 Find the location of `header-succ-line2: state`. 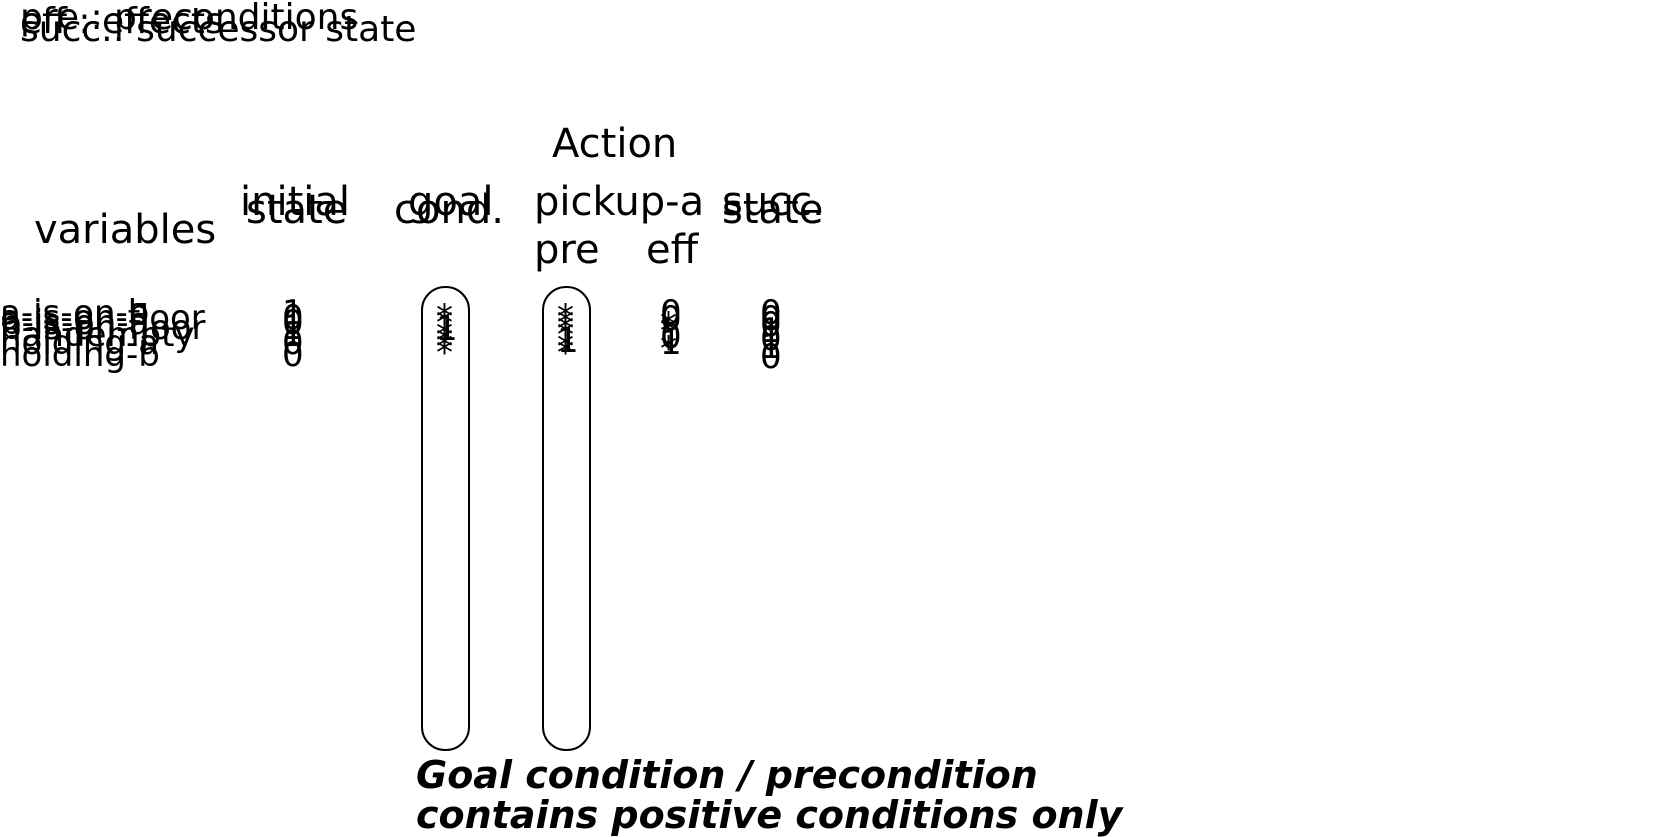

header-succ-line2: state is located at coordinates (773, 210).